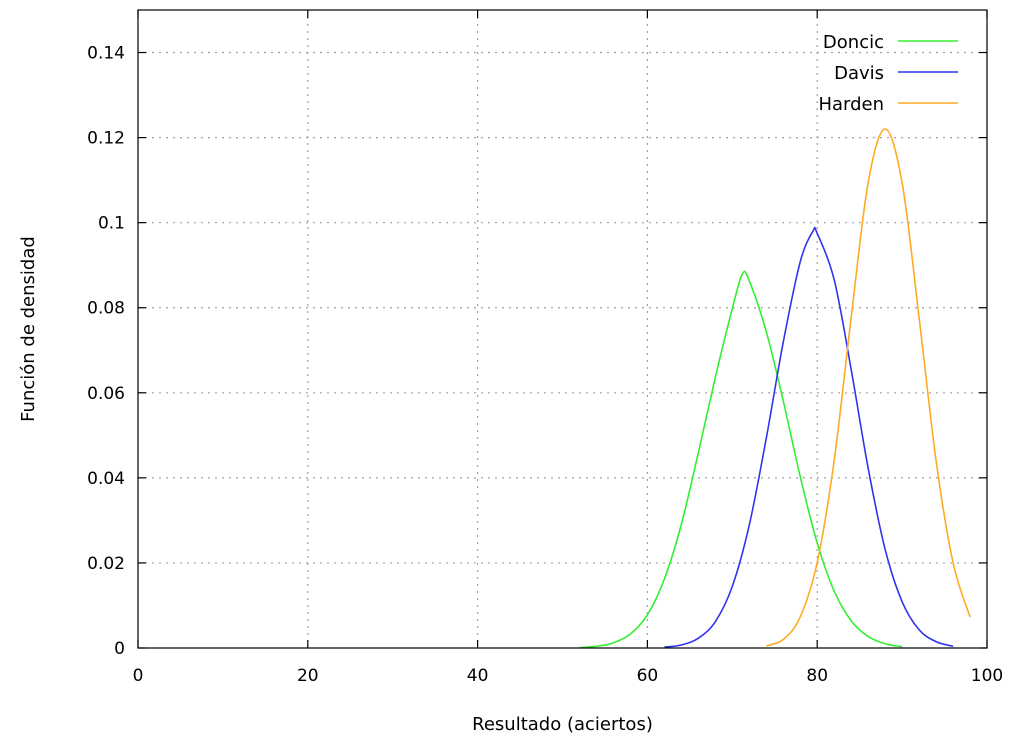 This screenshot has height=746, width=1014. Describe the element at coordinates (562, 724) in the screenshot. I see `x-axis-title: Resultado (aciertos)` at that location.